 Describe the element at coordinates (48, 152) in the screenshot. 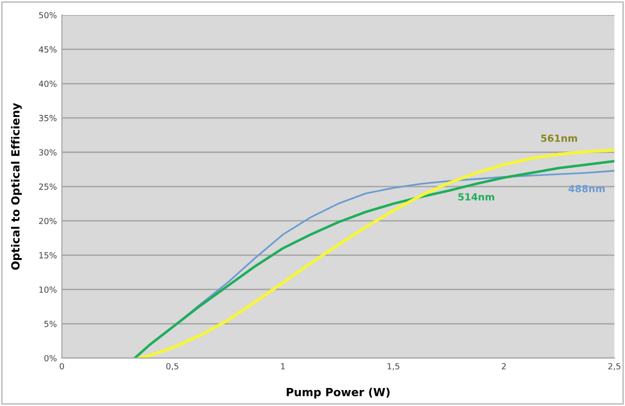

I see `y-tick-label: 30%` at that location.